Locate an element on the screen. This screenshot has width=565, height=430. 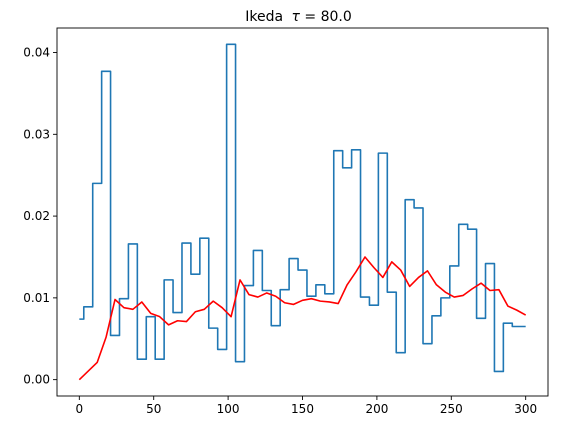
y-tick-label: 0.00 is located at coordinates (36, 380).